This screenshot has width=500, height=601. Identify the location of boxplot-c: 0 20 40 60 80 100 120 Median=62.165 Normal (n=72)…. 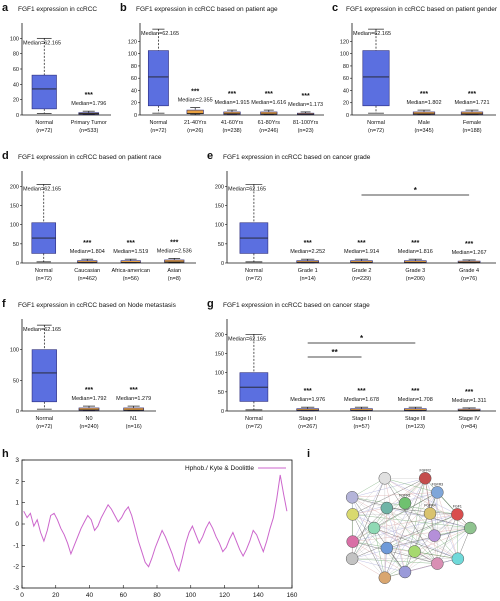
(418, 78).